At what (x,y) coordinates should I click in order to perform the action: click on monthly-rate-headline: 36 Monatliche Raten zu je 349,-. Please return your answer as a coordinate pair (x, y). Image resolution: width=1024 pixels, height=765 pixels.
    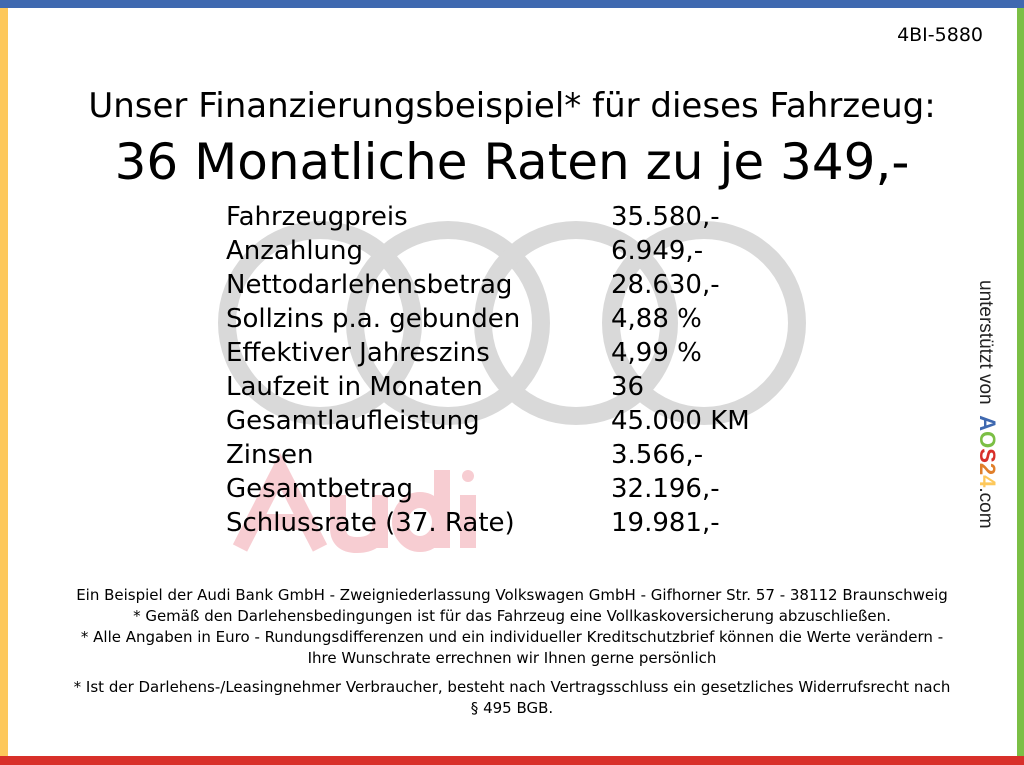
    Looking at the image, I should click on (512, 162).